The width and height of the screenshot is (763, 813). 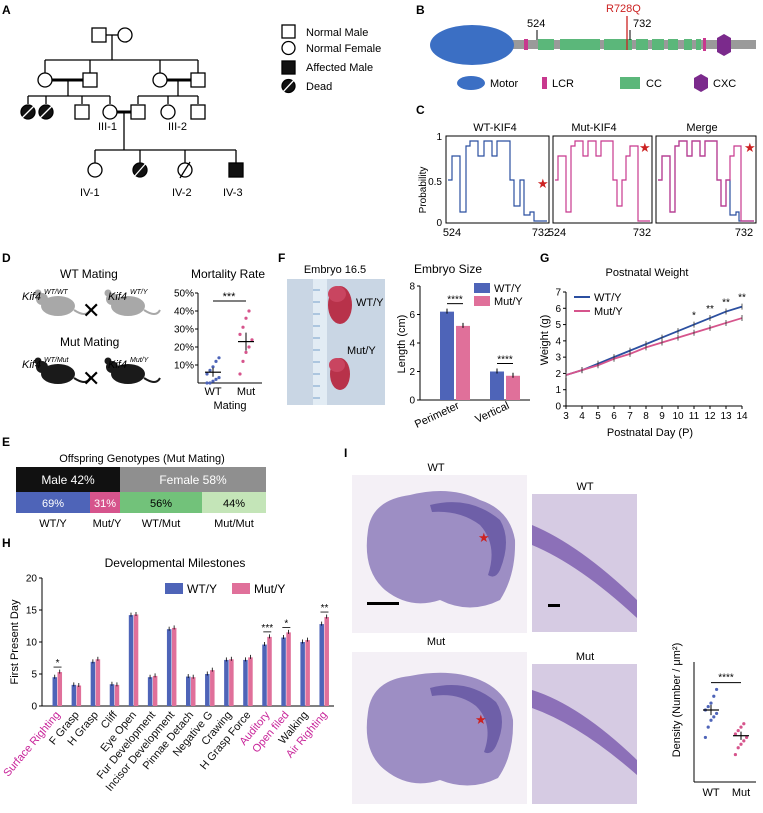 What do you see at coordinates (497, 385) in the screenshot?
I see `f-bar` at bounding box center [497, 385].